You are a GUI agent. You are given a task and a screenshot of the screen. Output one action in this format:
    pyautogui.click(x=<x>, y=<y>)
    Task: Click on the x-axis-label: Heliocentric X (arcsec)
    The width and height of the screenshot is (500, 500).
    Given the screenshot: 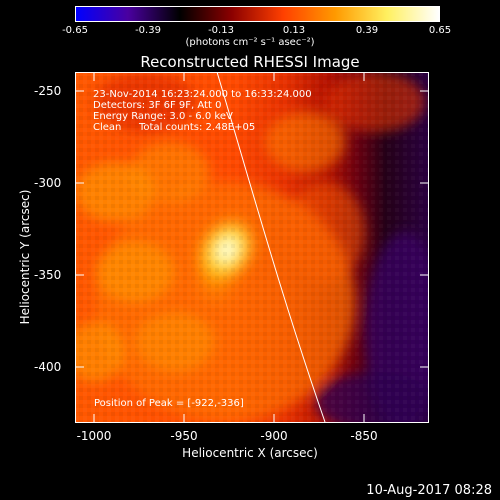 What is the action you would take?
    pyautogui.click(x=250, y=453)
    